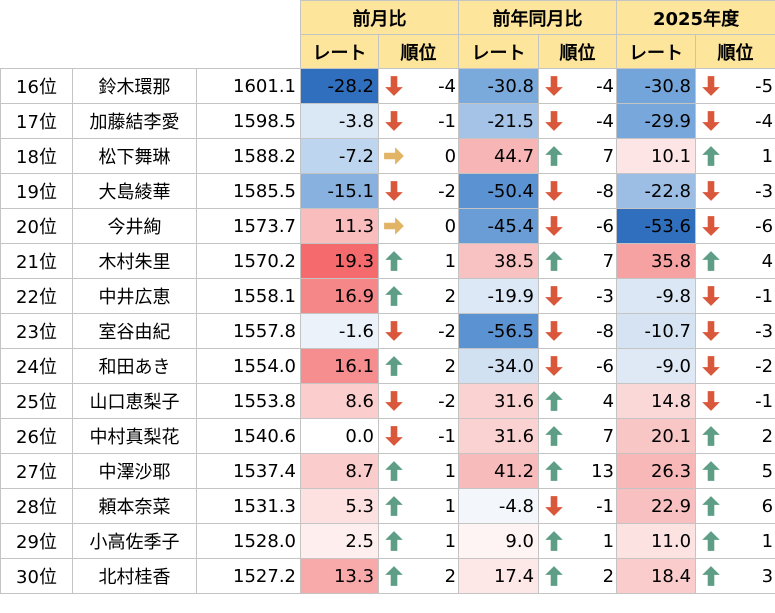 This screenshot has height=613, width=775. What do you see at coordinates (340, 576) in the screenshot?
I see `month-rate-cell: 13.3` at bounding box center [340, 576].